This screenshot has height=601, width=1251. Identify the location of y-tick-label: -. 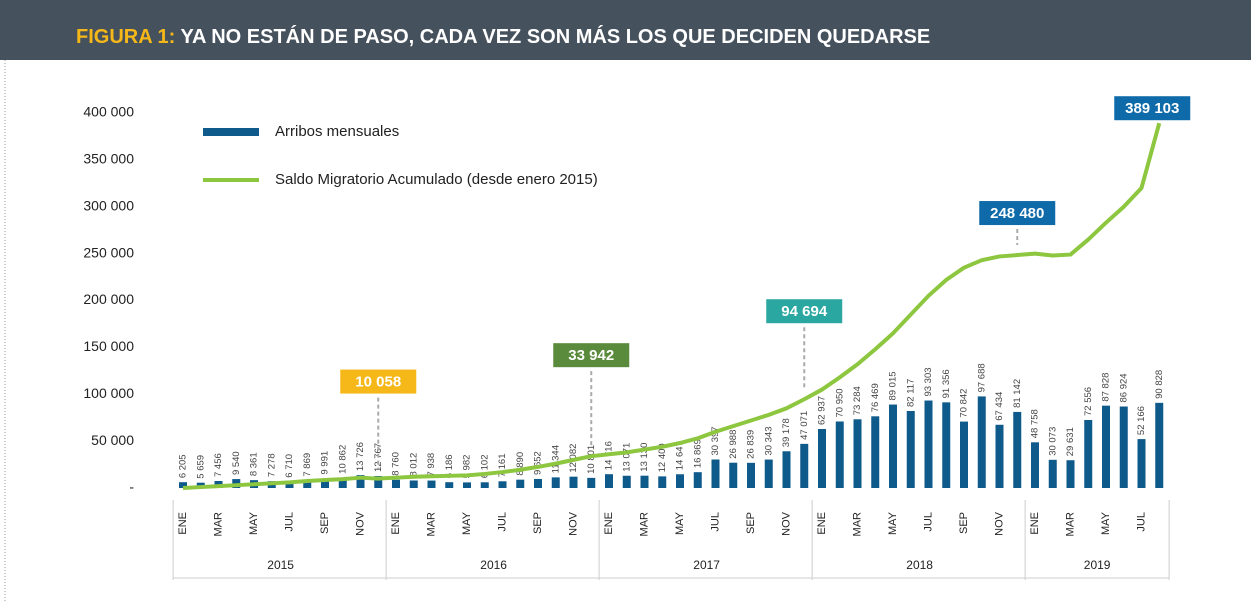
(131, 487).